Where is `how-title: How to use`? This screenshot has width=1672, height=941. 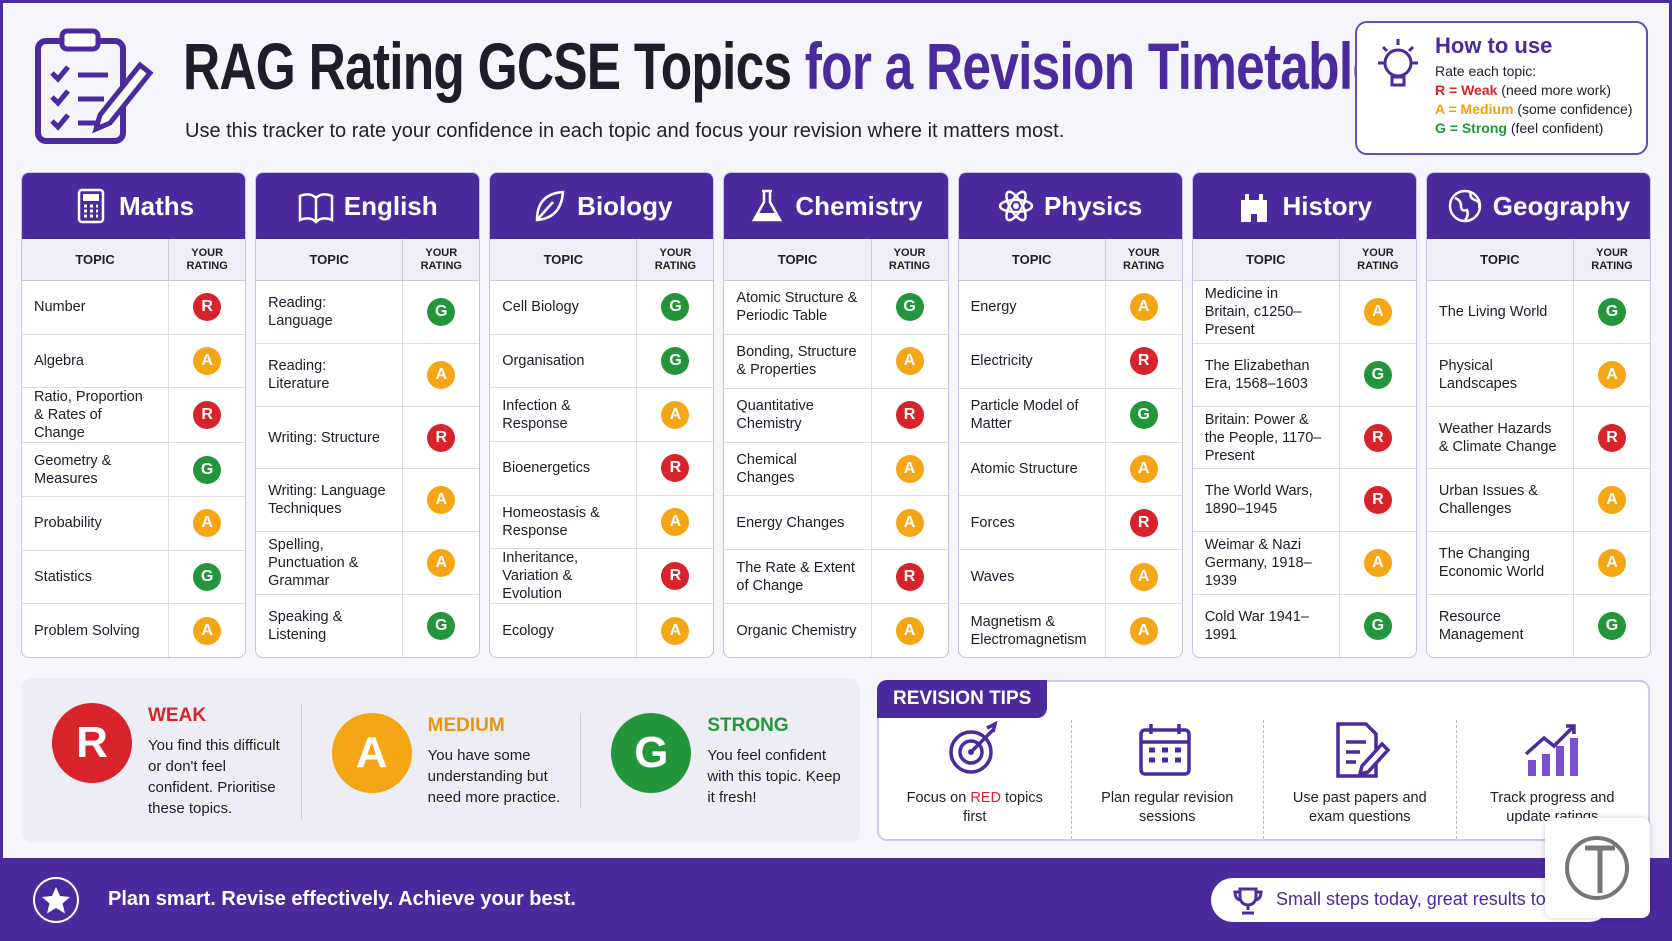
how-title: How to use is located at coordinates (1494, 45).